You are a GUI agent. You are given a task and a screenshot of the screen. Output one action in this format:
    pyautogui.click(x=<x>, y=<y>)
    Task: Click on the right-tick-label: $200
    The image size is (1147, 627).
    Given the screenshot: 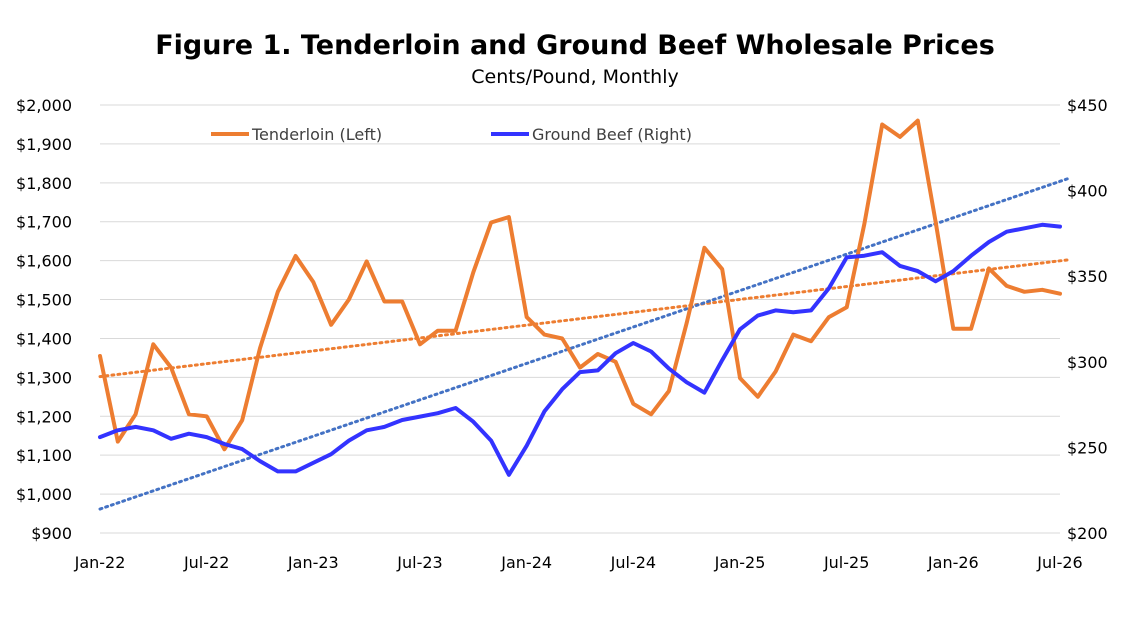 What is the action you would take?
    pyautogui.click(x=1087, y=533)
    